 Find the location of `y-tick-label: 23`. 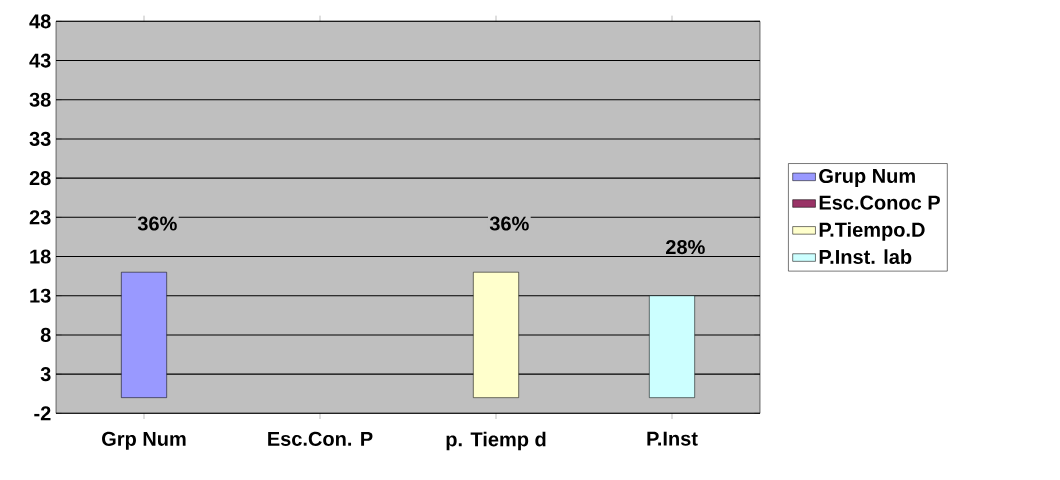

y-tick-label: 23 is located at coordinates (40, 217).